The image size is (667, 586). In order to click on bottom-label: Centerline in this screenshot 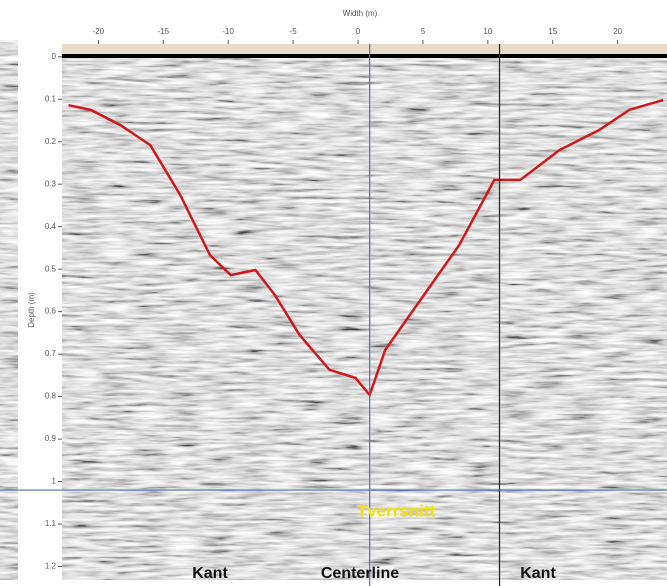, I will do `click(360, 573)`.